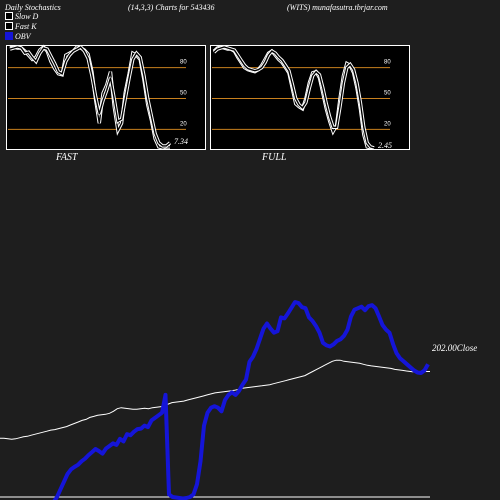 This screenshot has width=500, height=500. Describe the element at coordinates (387, 124) in the screenshot. I see `full-tick-label-20: 20` at that location.